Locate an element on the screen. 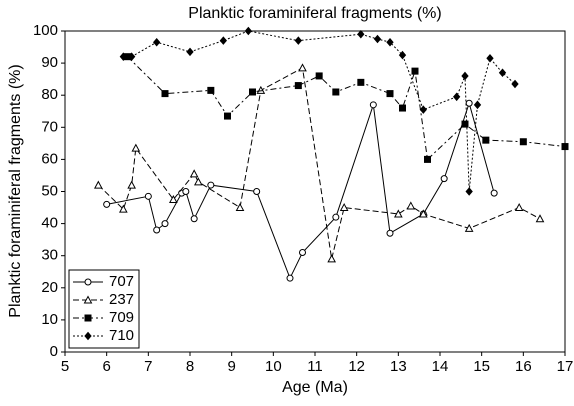  y-axis-label: Planktic foraminiferal fragments (%) is located at coordinates (15, 190).